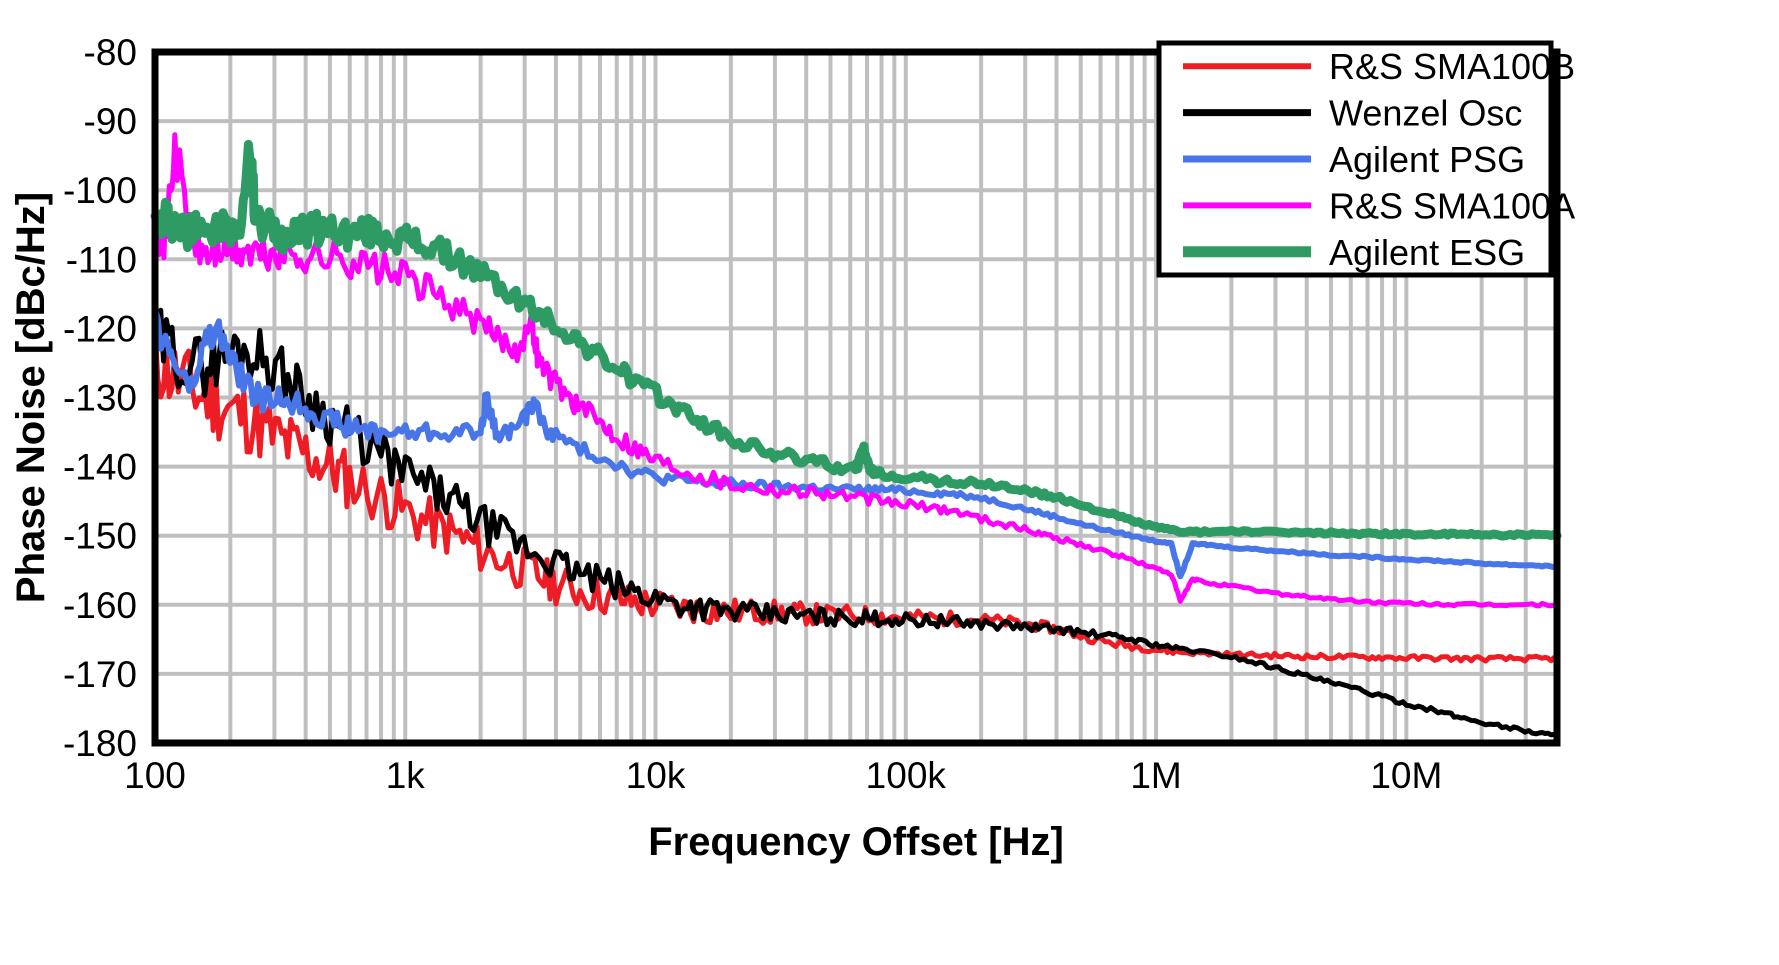  Describe the element at coordinates (1452, 66) in the screenshot. I see `legend-label: R&S SMA100B` at that location.